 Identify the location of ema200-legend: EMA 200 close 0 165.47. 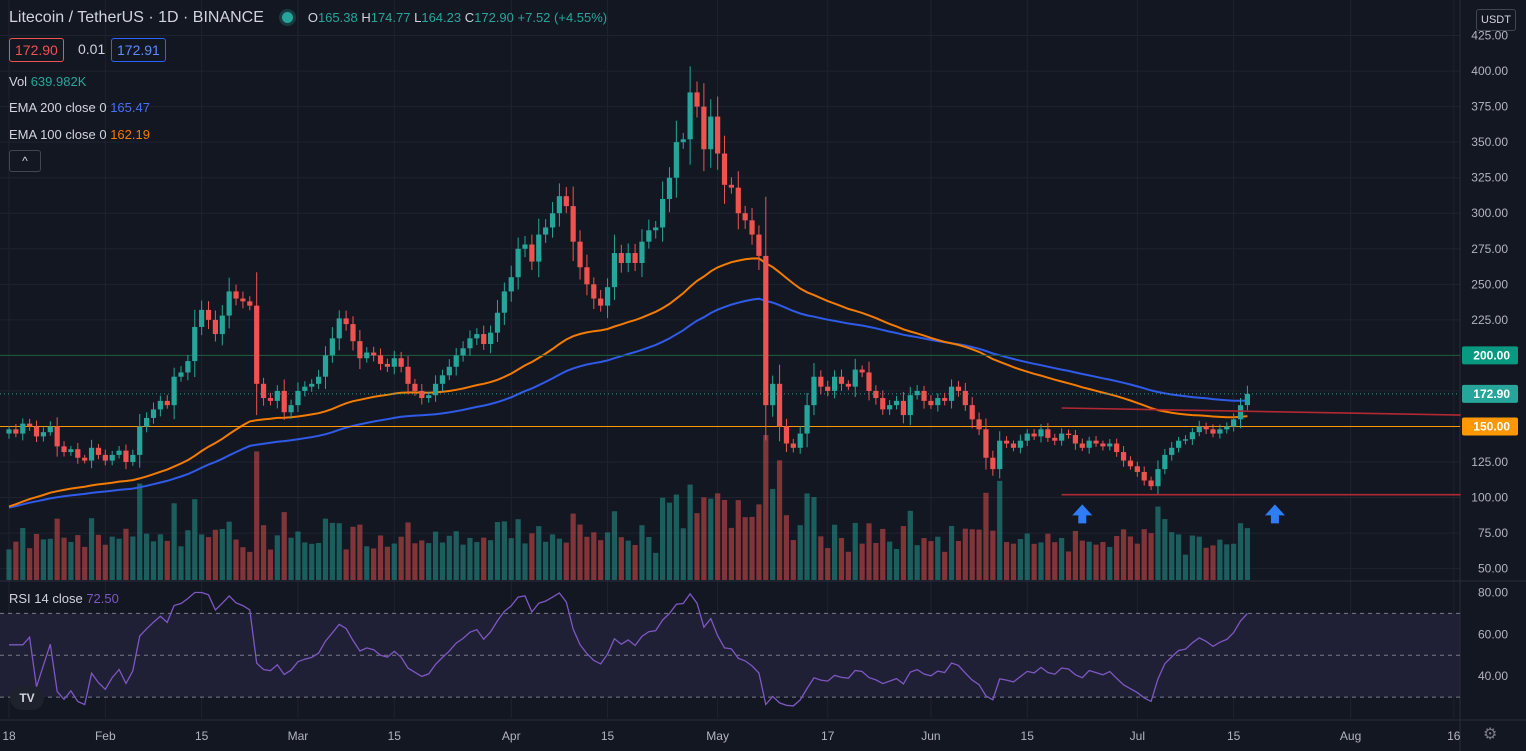
(79, 107).